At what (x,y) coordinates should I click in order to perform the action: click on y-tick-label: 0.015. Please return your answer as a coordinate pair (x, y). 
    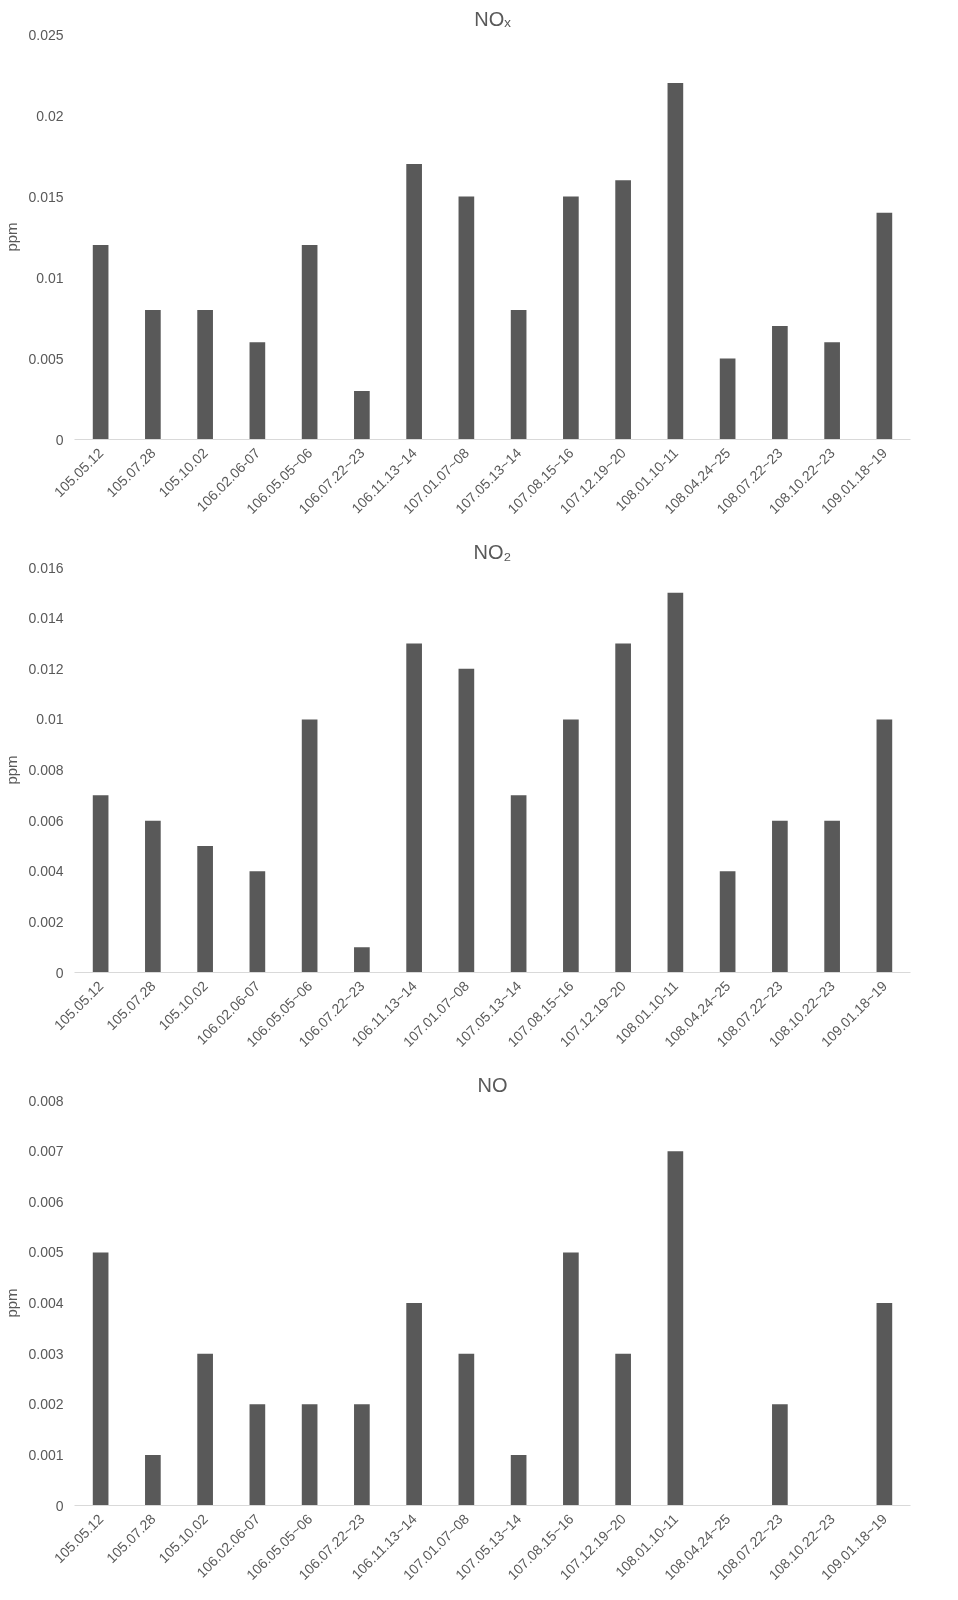
    Looking at the image, I should click on (46, 196).